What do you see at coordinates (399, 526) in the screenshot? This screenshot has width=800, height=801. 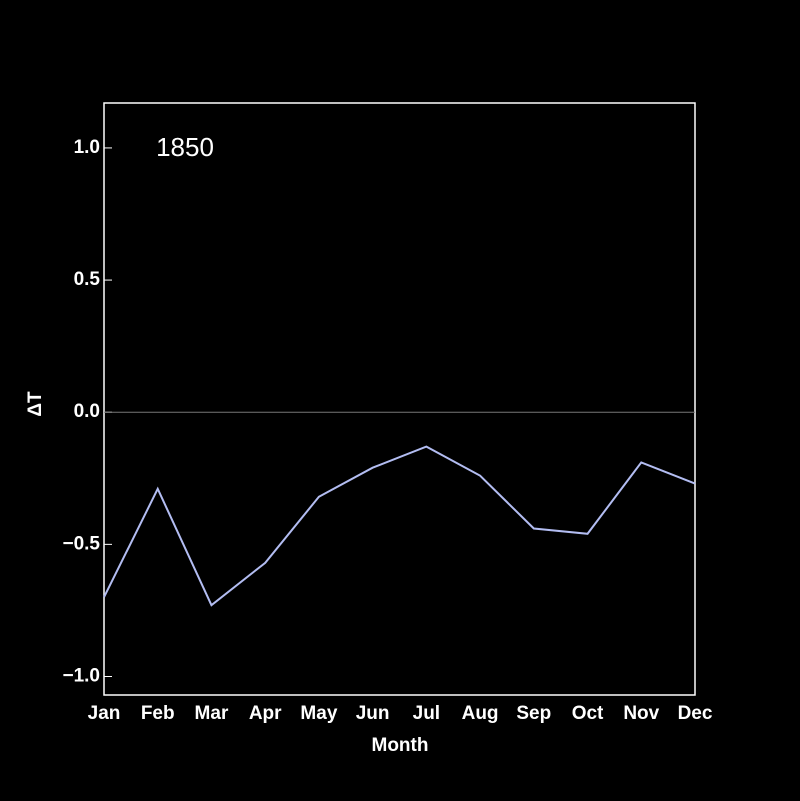 I see `data-line` at bounding box center [399, 526].